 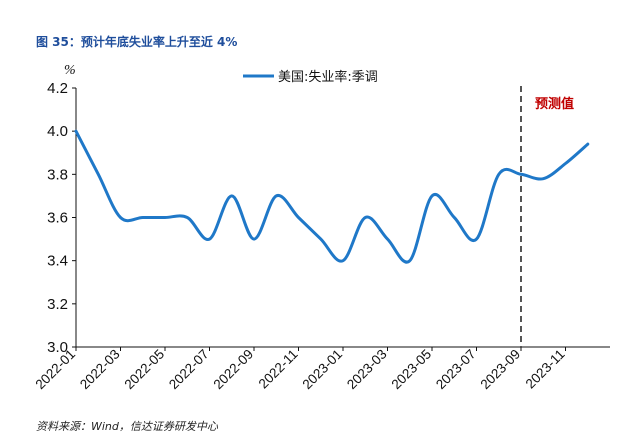 I want to click on x-tick-label: 2023-11, so click(x=545, y=369).